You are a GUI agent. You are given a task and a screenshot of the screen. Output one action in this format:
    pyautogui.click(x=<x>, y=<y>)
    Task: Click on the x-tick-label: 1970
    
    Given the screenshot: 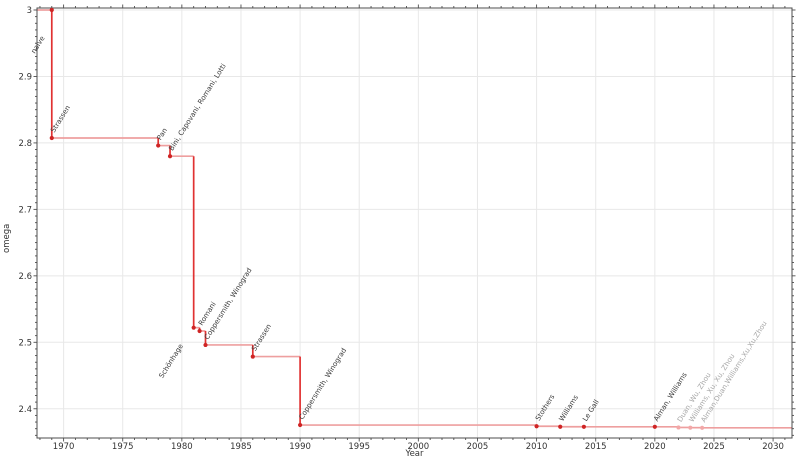 What is the action you would take?
    pyautogui.click(x=64, y=447)
    